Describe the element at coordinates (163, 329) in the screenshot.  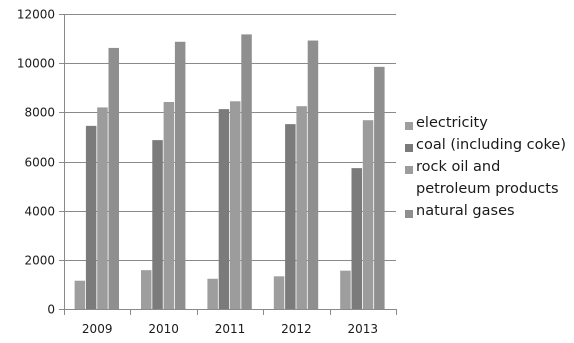
I see `x-tick-label: 2010` at that location.